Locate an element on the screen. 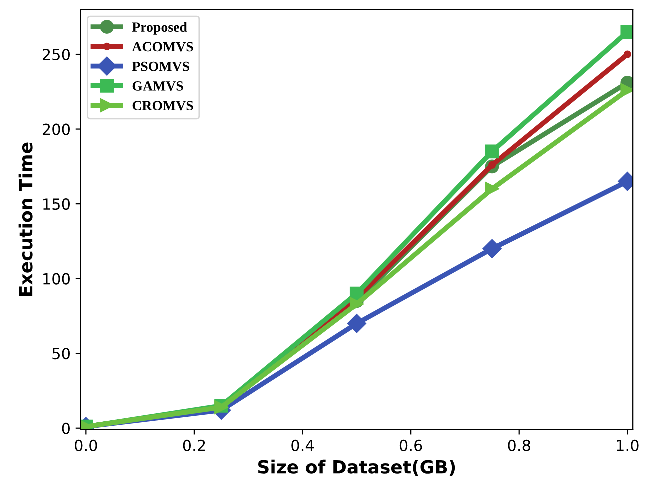 The width and height of the screenshot is (646, 483). legend-label: GAMVS is located at coordinates (158, 86).